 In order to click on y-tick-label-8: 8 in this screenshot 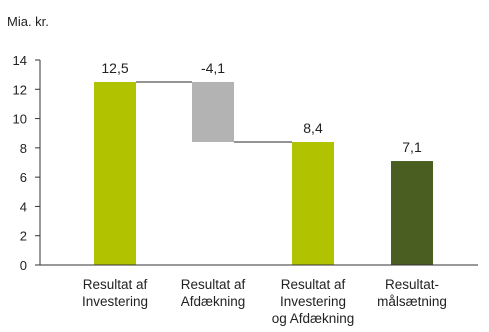, I will do `click(23, 148)`.